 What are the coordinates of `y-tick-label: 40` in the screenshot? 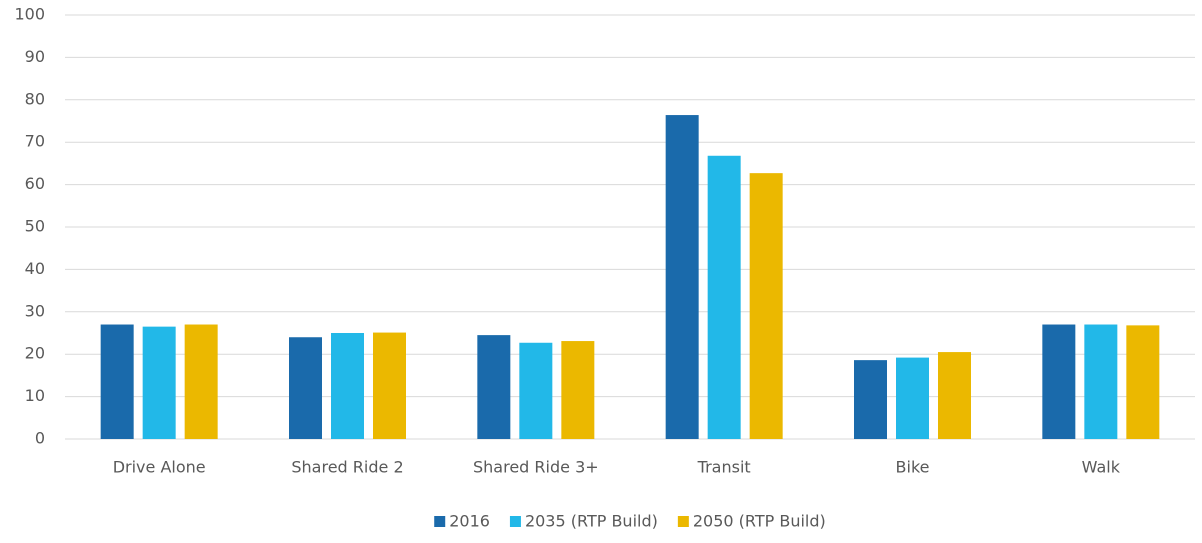 It's located at (35, 268).